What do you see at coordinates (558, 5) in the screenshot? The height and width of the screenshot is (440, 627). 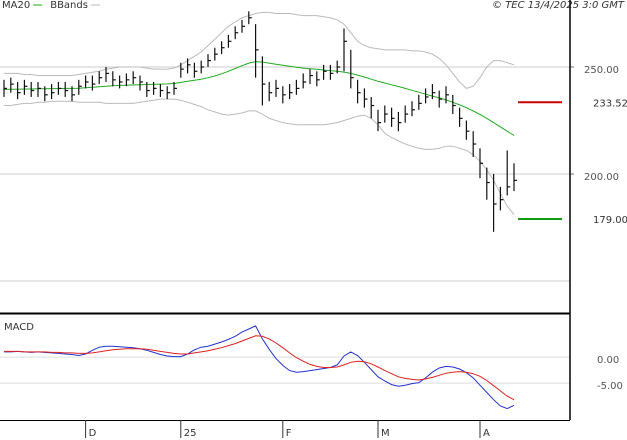 I see `credit: © TEC 13/4/2025 3:0 GMT` at bounding box center [558, 5].